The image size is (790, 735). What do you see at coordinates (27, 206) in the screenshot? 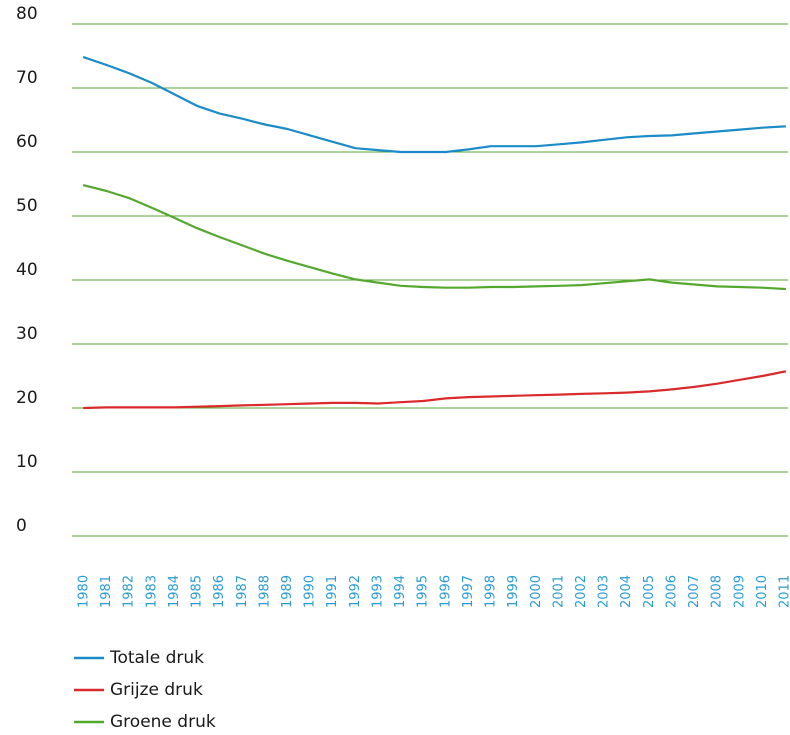
I see `y-tick-label: 50` at bounding box center [27, 206].